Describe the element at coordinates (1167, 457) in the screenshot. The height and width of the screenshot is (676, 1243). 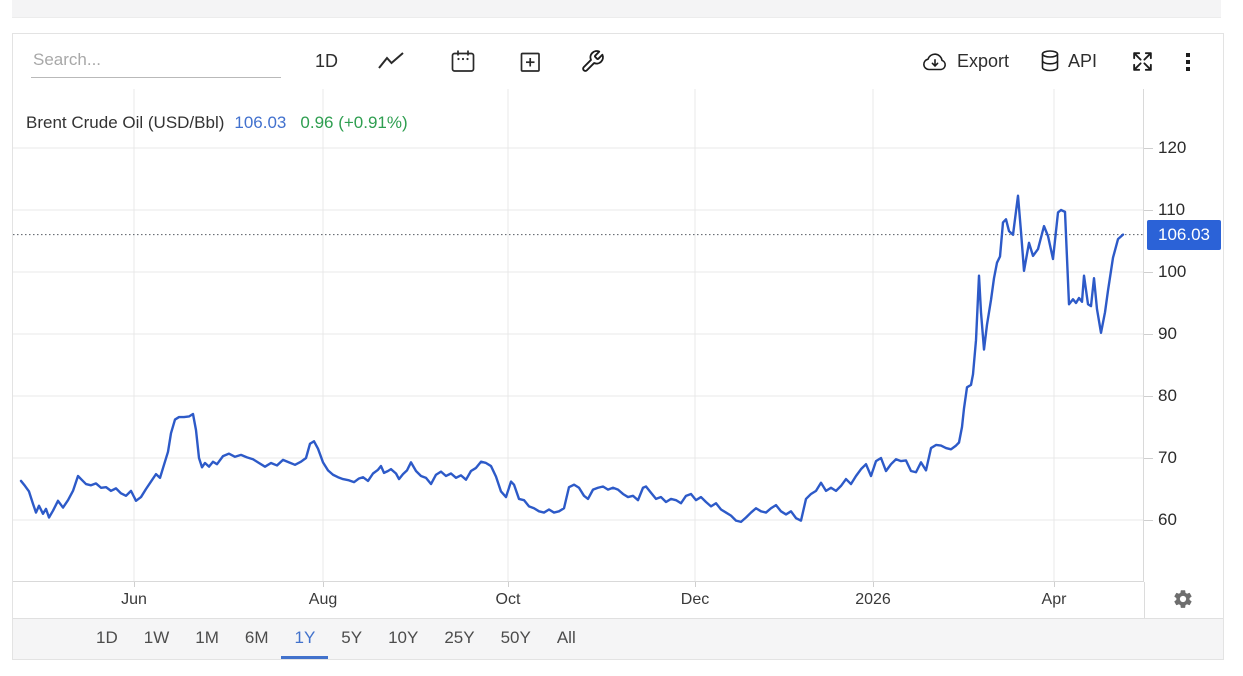
I see `y-axis-label: 70` at that location.